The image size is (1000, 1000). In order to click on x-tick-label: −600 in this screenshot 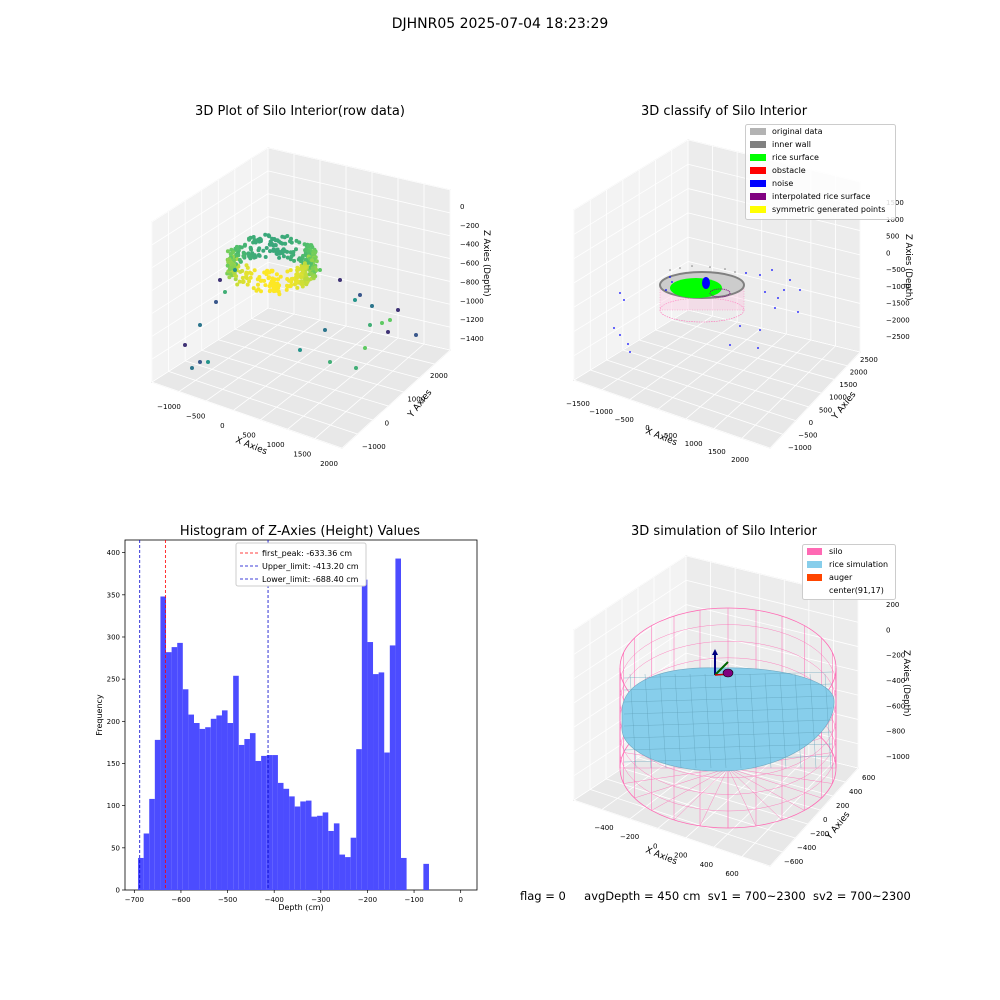, I will do `click(180, 900)`.